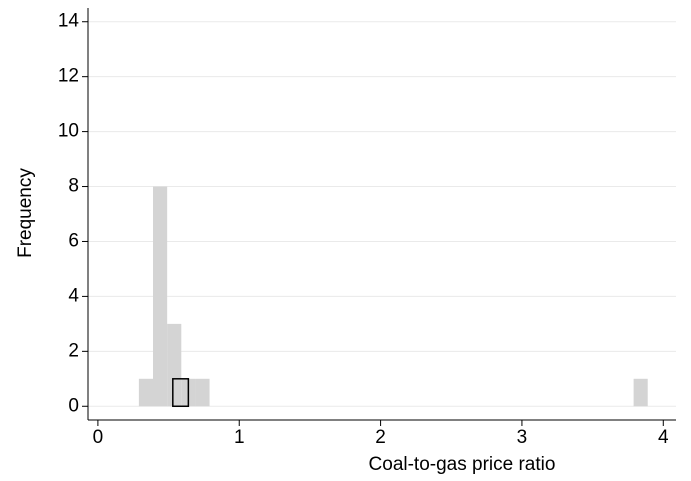 The image size is (691, 481). Describe the element at coordinates (73, 405) in the screenshot. I see `y-tick-label: 0` at that location.